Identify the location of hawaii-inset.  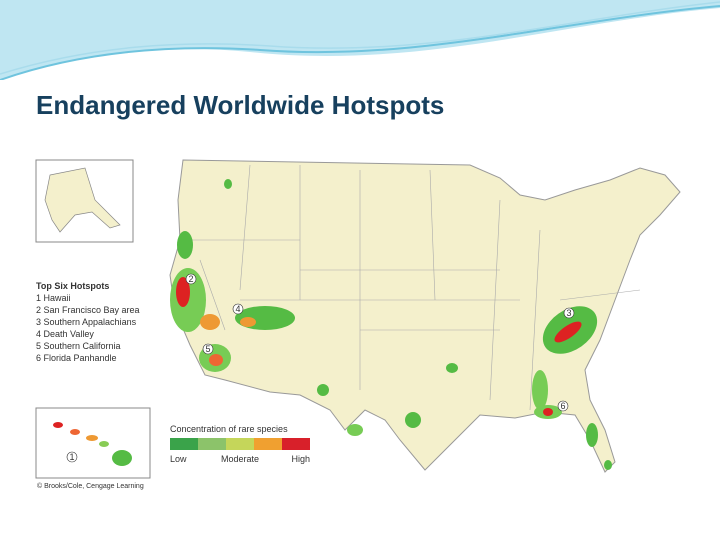
(93, 443).